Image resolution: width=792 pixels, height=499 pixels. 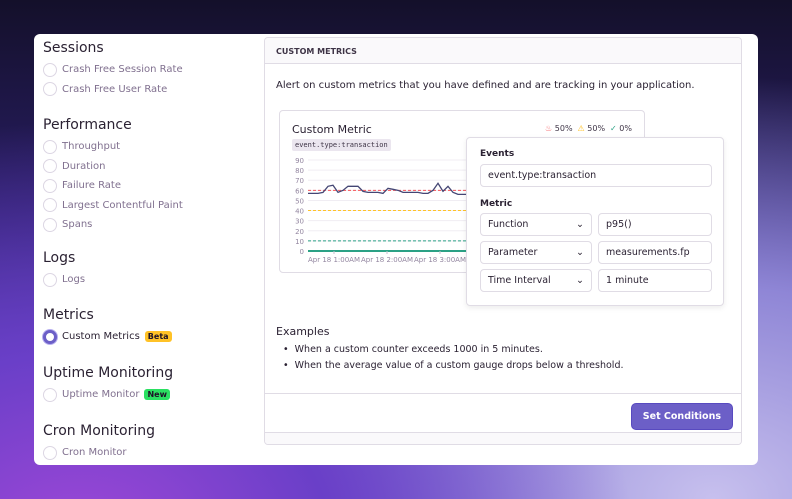 I want to click on y-tick-label: 70, so click(x=299, y=181).